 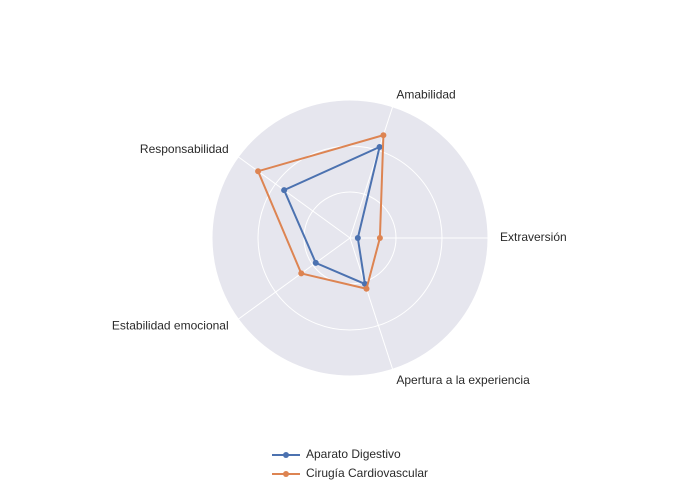 What do you see at coordinates (425, 95) in the screenshot?
I see `axis-label: Amabilidad` at bounding box center [425, 95].